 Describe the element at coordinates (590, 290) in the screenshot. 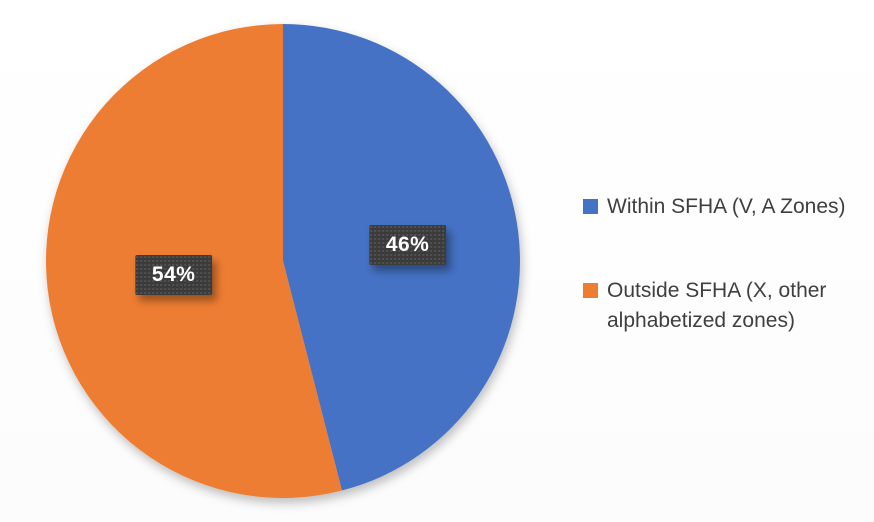

I see `legend-swatch-outside-sfha` at that location.